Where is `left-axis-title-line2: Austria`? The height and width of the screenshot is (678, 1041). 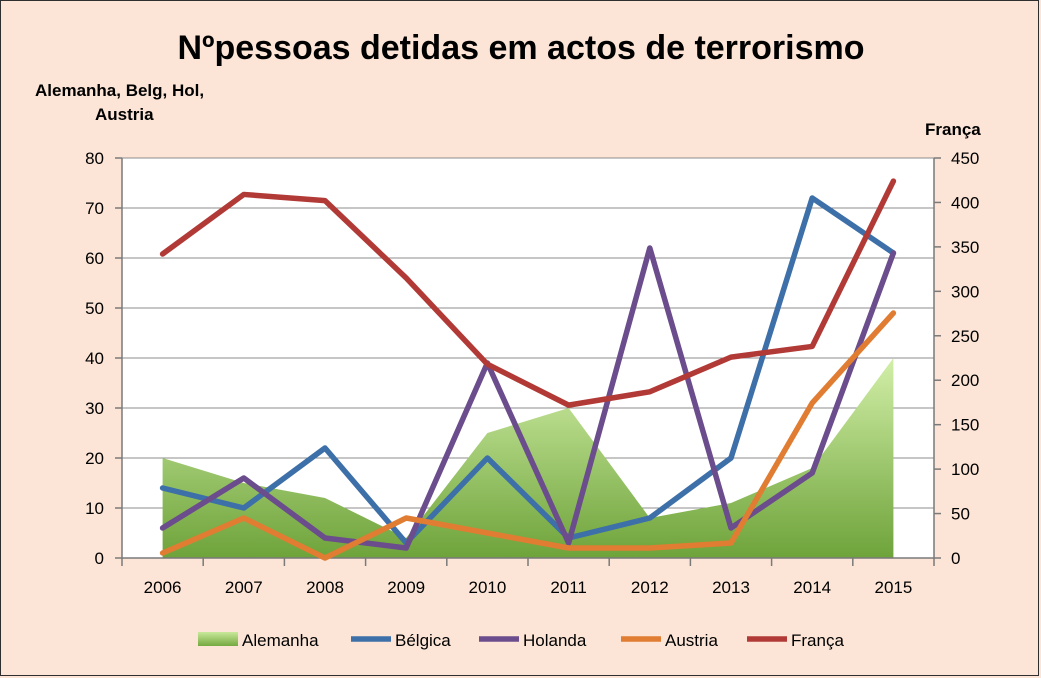
left-axis-title-line2: Austria is located at coordinates (124, 114).